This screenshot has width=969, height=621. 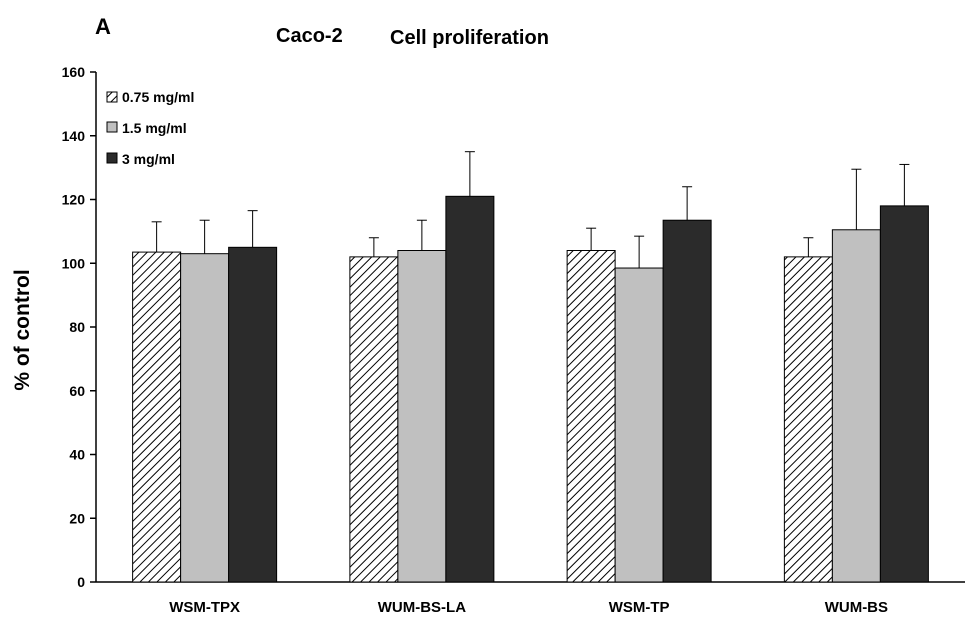 I want to click on panel-label: A, so click(x=103, y=26).